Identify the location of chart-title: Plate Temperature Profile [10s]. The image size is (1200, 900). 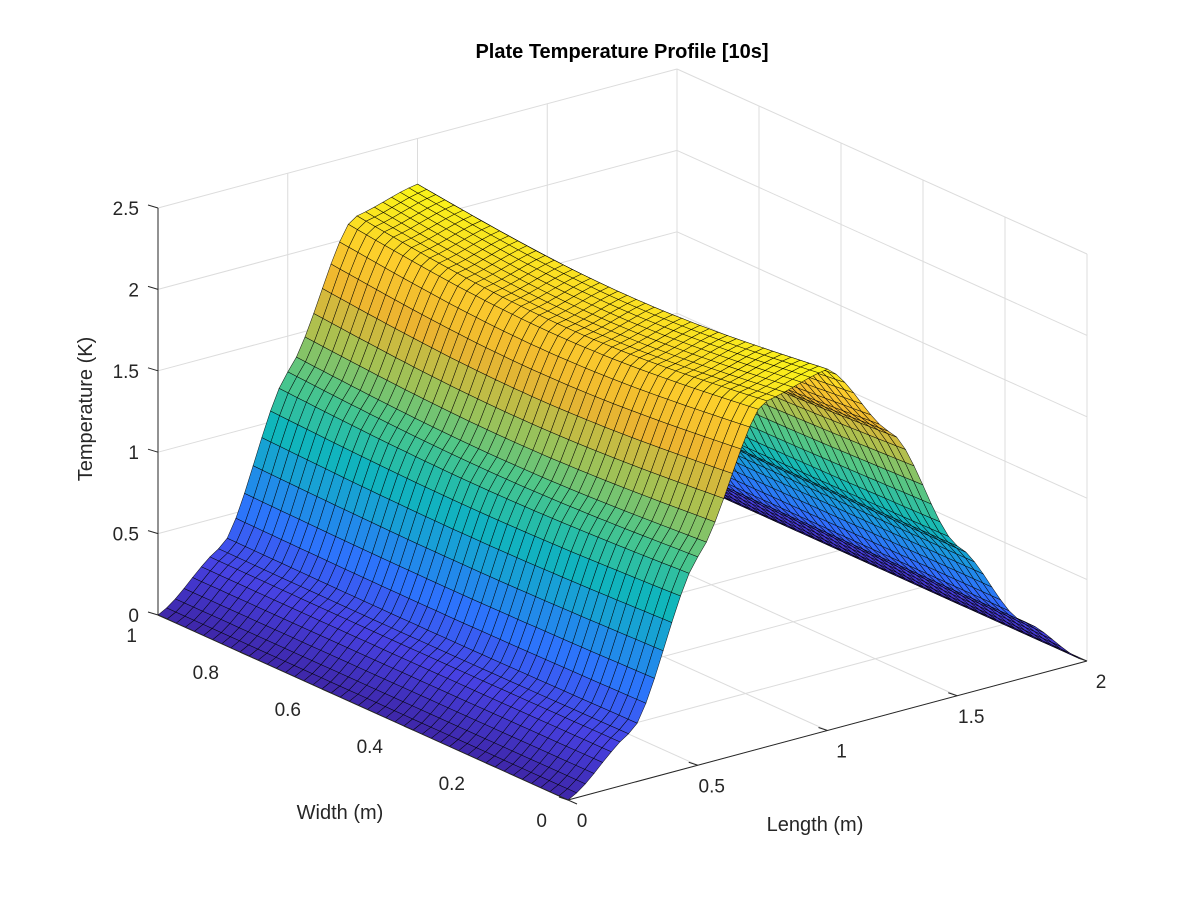
(621, 52).